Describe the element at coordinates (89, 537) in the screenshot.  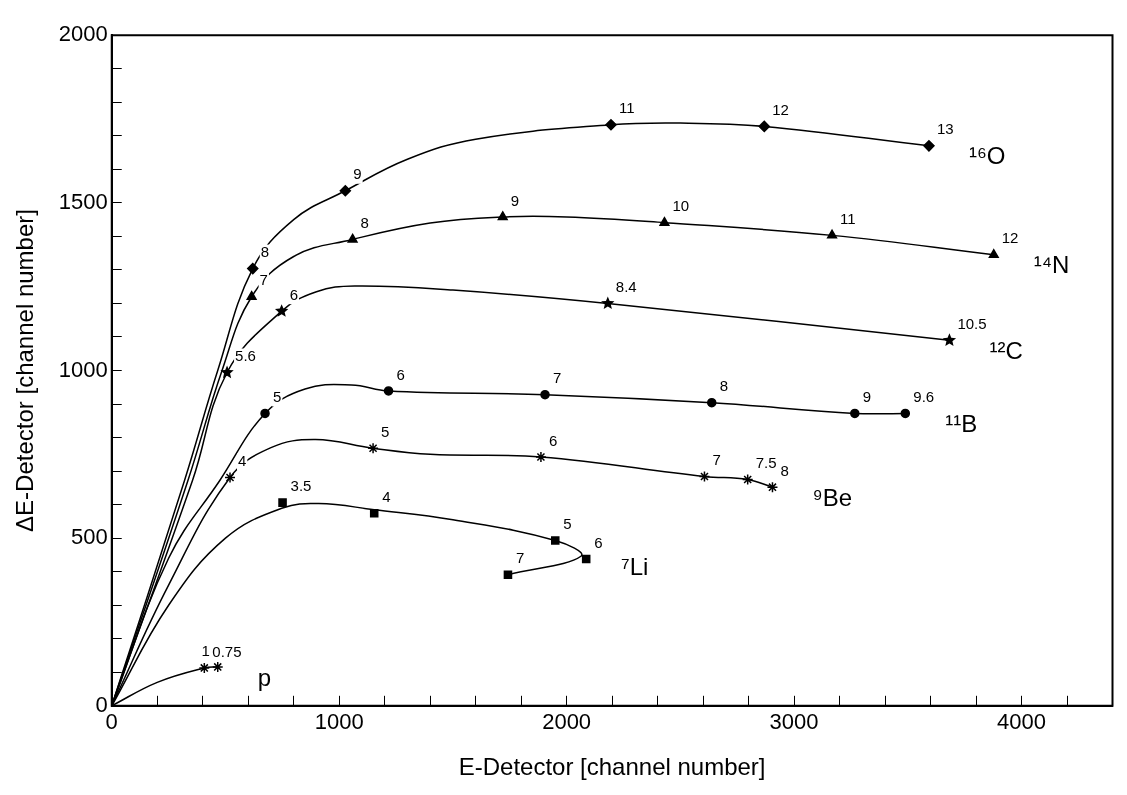
I see `y-tick-label: 500` at that location.